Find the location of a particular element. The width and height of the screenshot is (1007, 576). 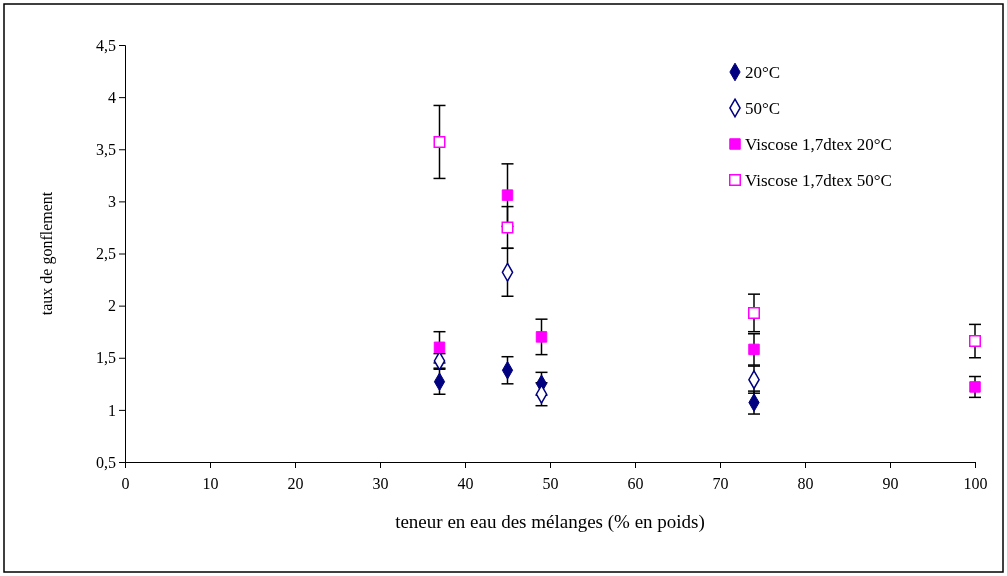

y-axis-title: taux de gonflement is located at coordinates (47, 253).